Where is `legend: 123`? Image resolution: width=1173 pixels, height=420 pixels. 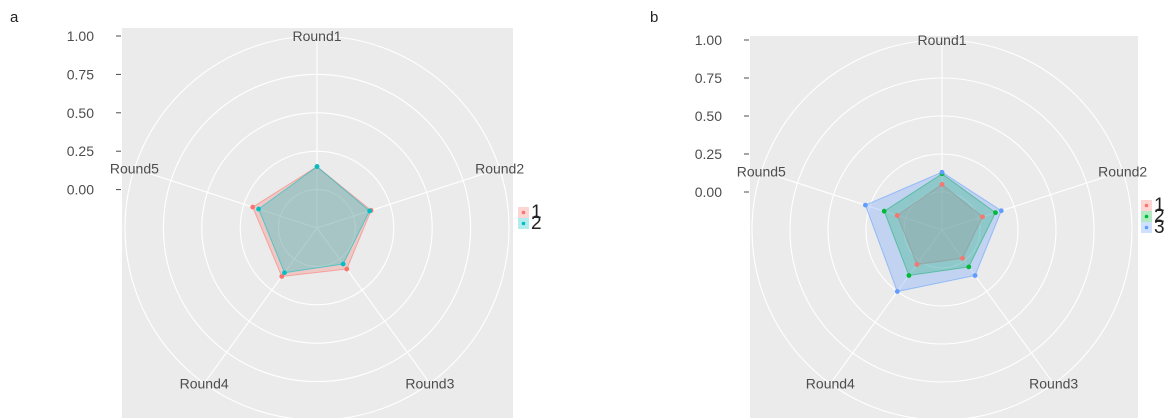 legend: 123 is located at coordinates (1153, 216).